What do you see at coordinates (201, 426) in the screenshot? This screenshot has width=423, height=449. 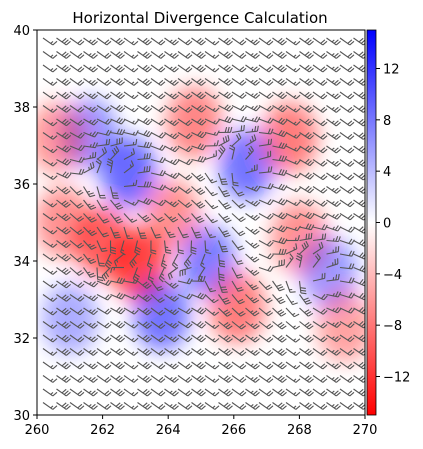 I see `x-axis: 260 262 264 266 268 270` at bounding box center [201, 426].